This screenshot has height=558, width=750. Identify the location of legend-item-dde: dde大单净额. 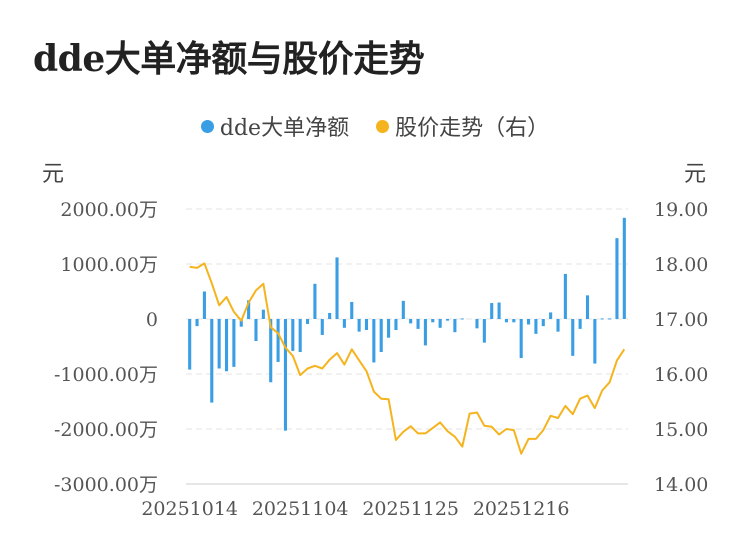
(275, 126).